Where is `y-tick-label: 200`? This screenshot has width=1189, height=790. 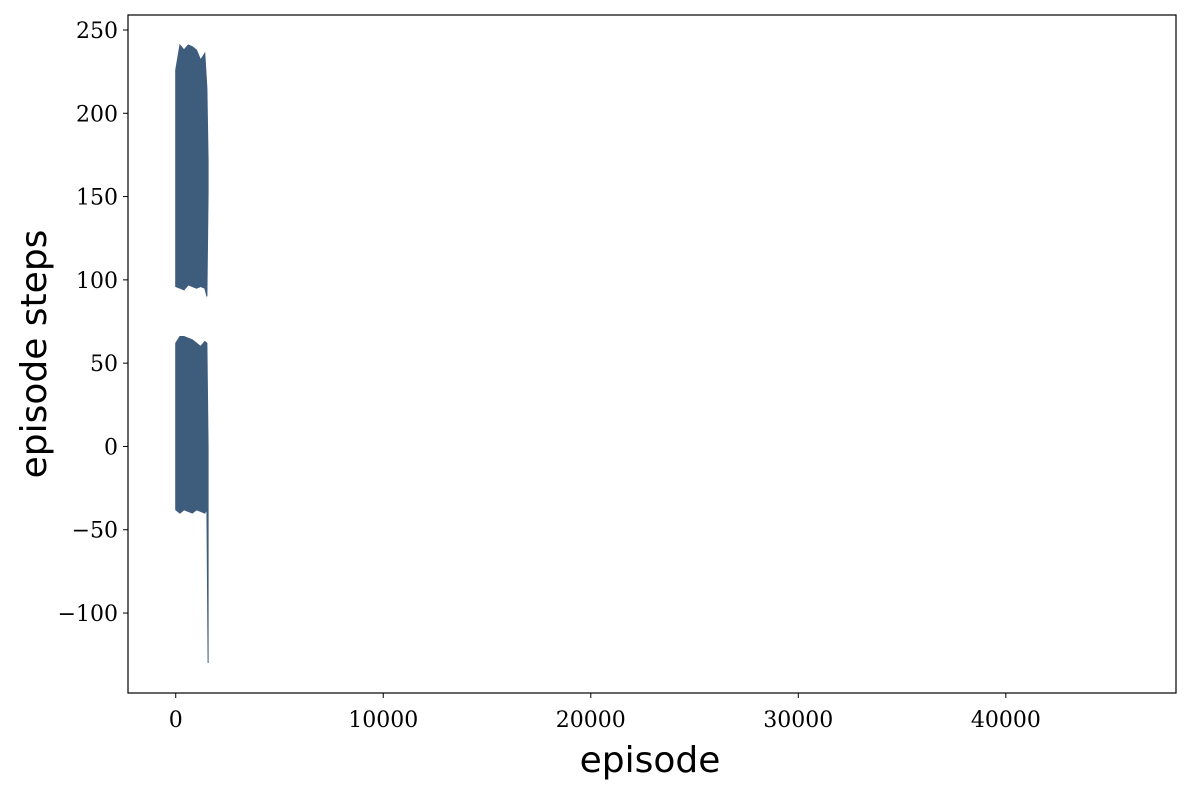
y-tick-label: 200 is located at coordinates (97, 114).